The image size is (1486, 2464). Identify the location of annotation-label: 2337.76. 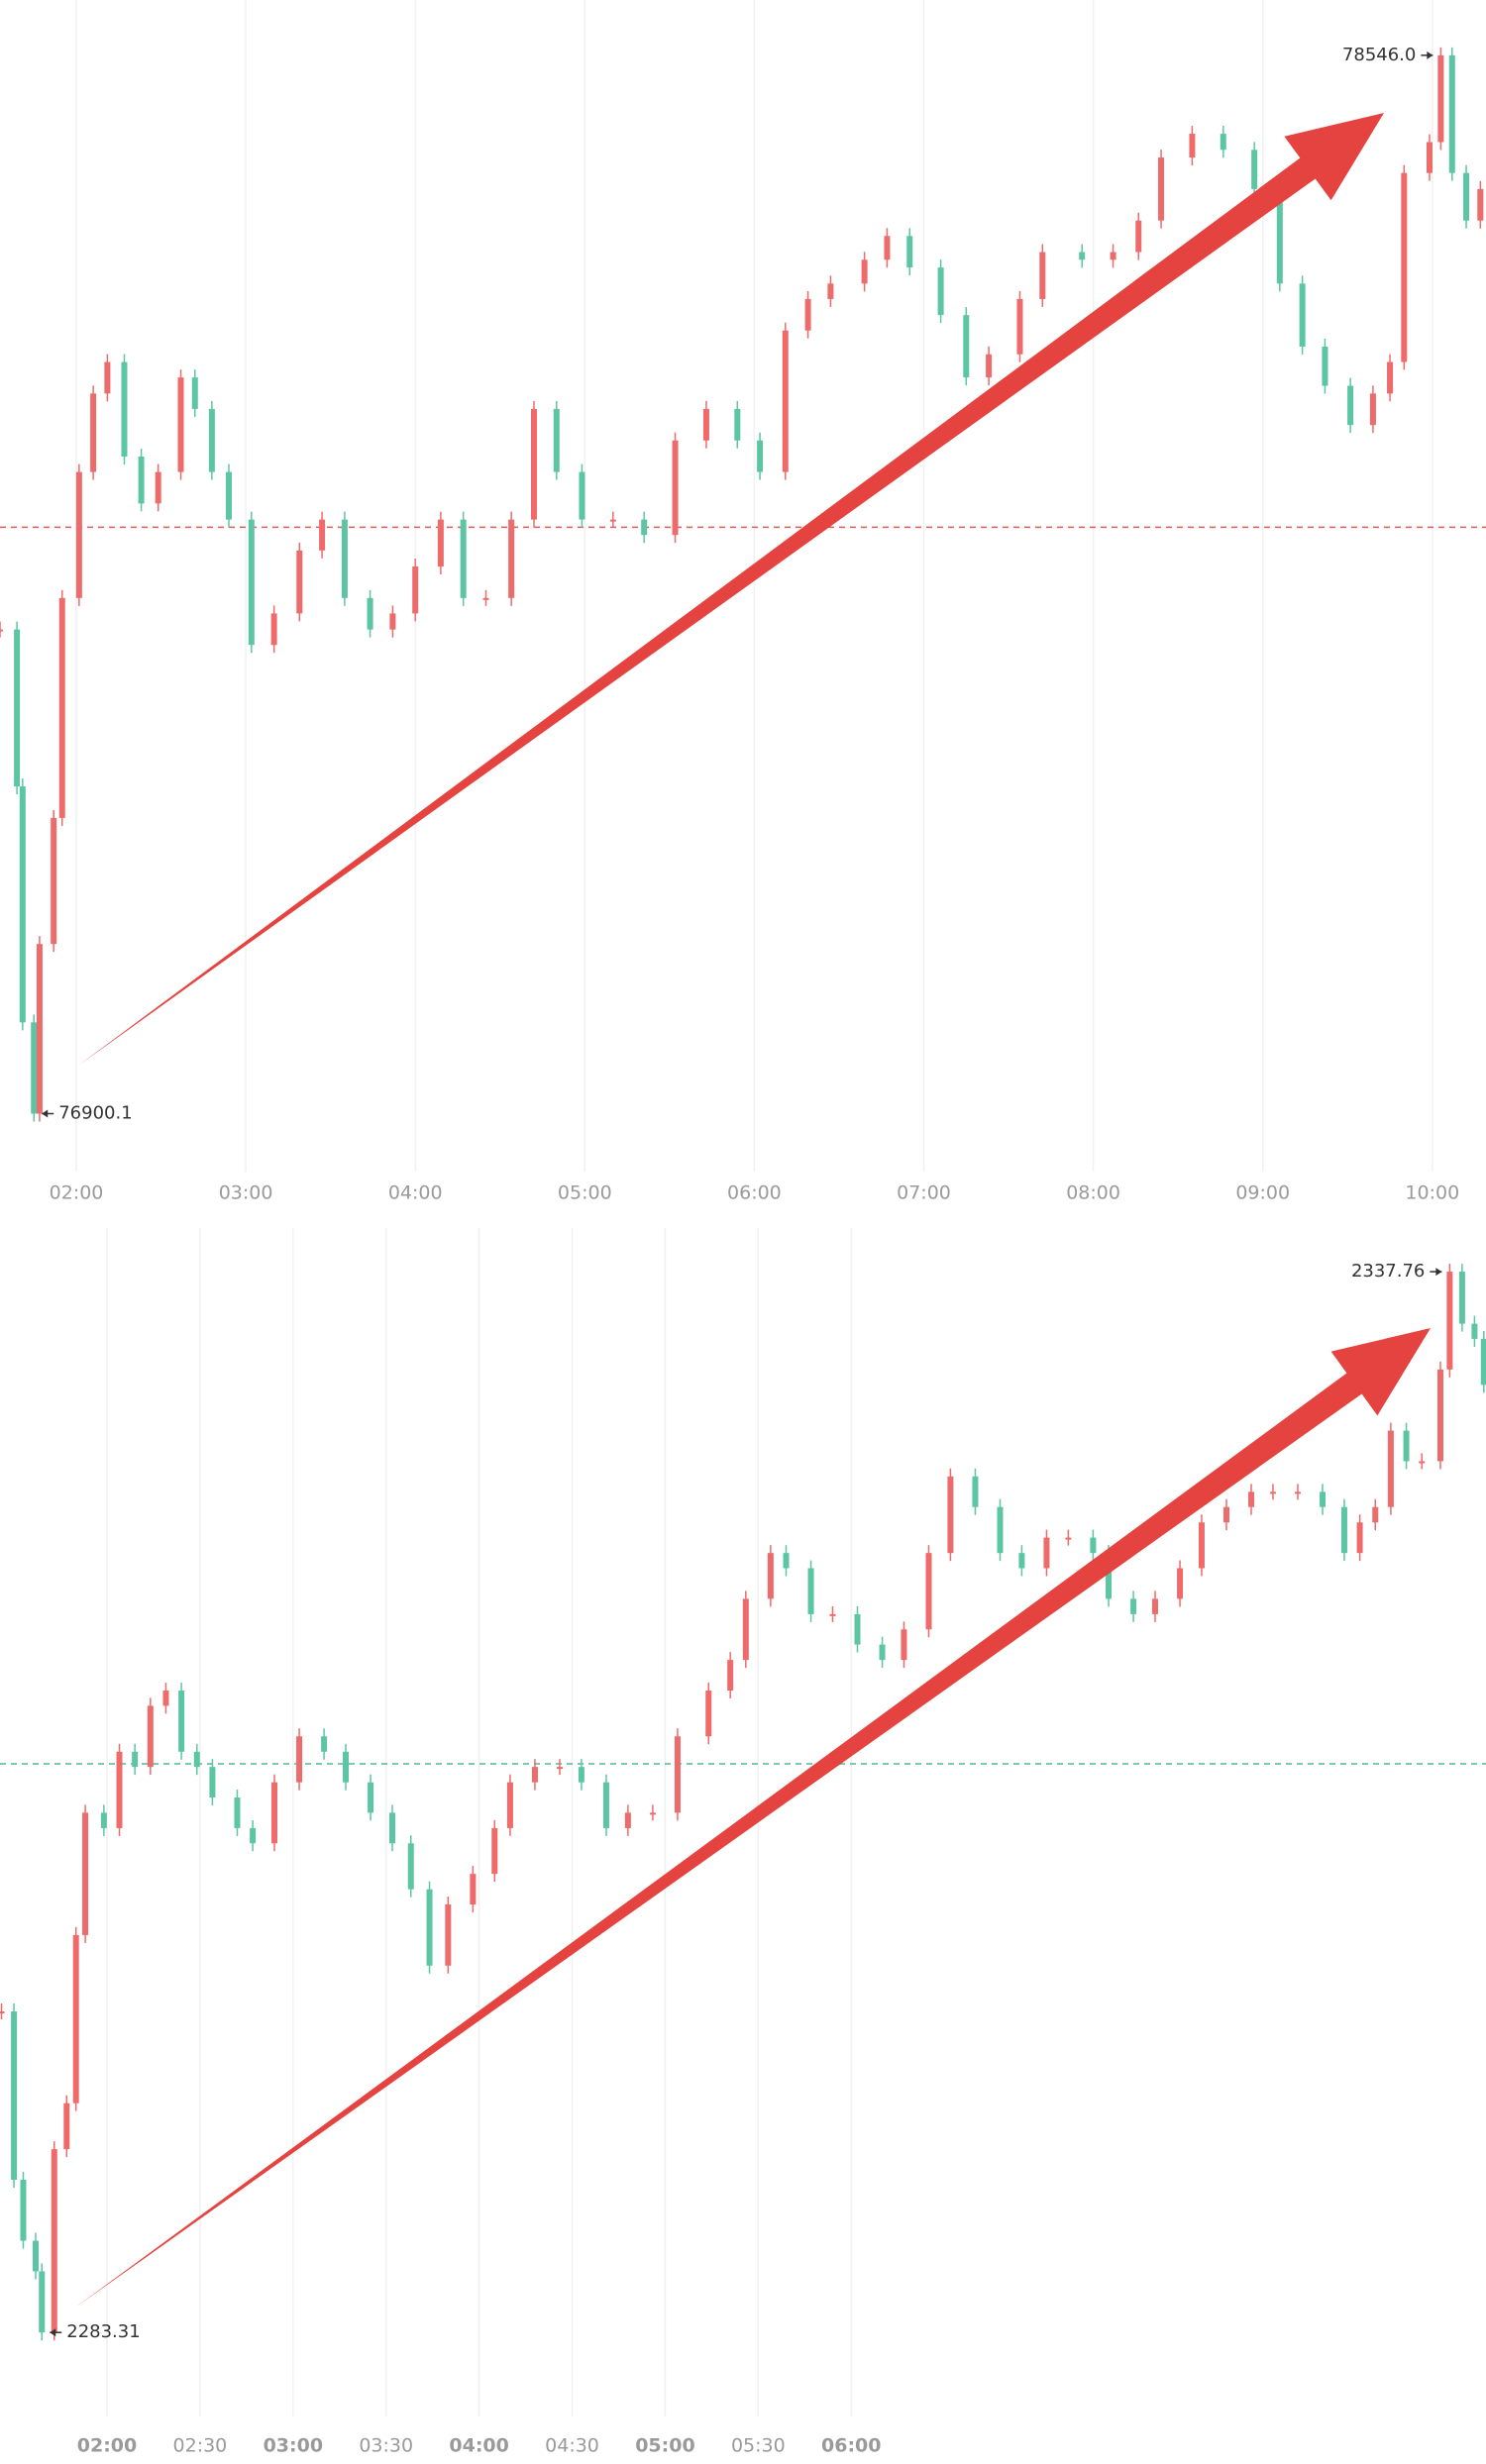
(1388, 1271).